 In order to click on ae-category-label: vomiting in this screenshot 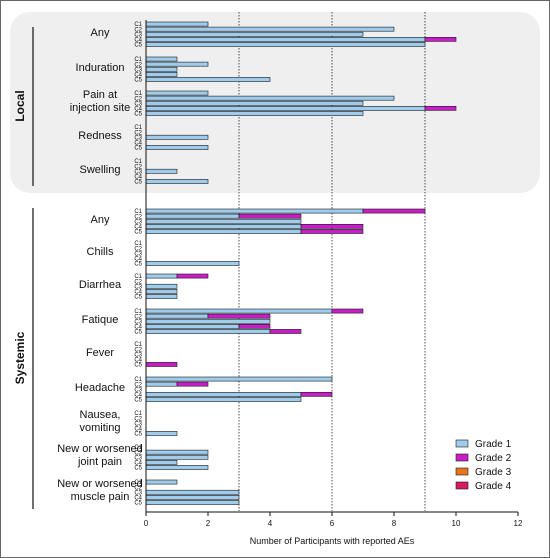, I will do `click(100, 428)`.